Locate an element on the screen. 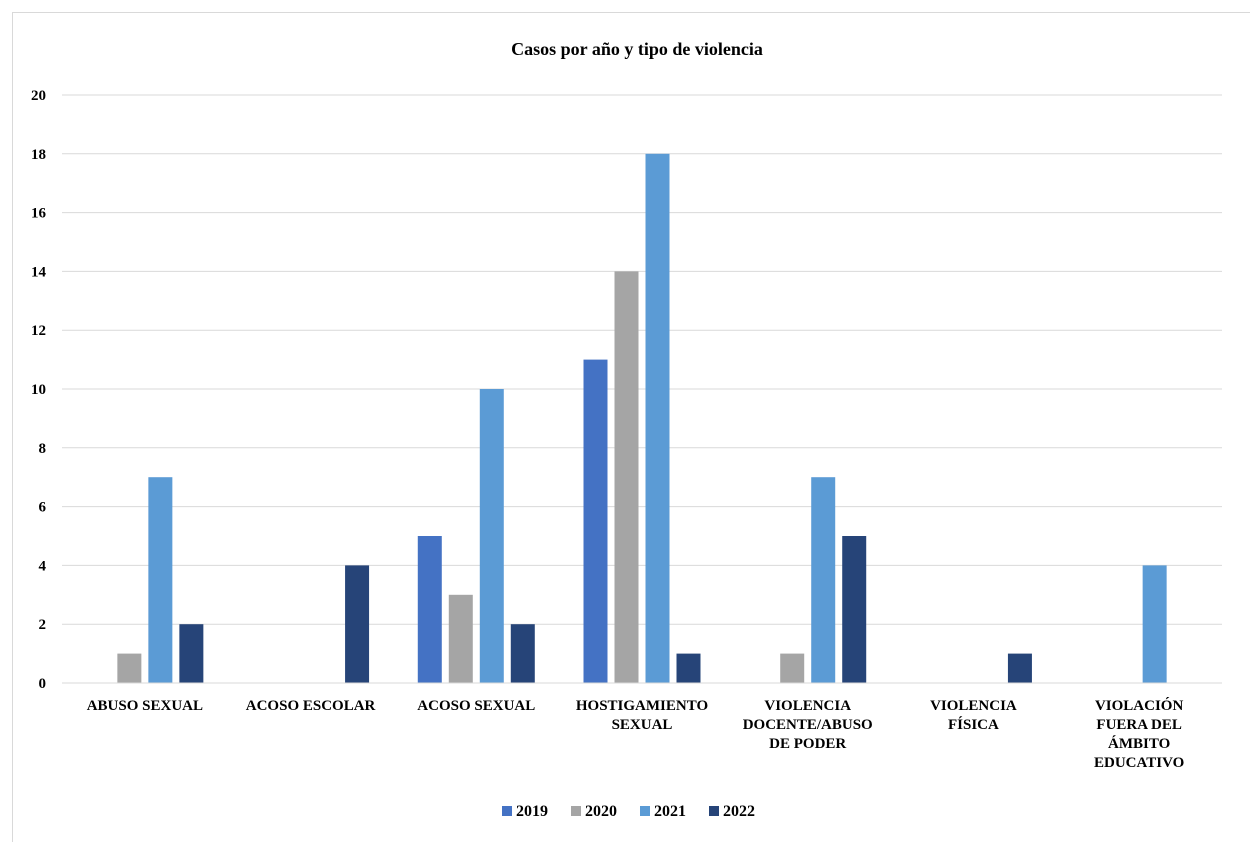 This screenshot has width=1251, height=844. y-tick-label: 18 is located at coordinates (38, 155).